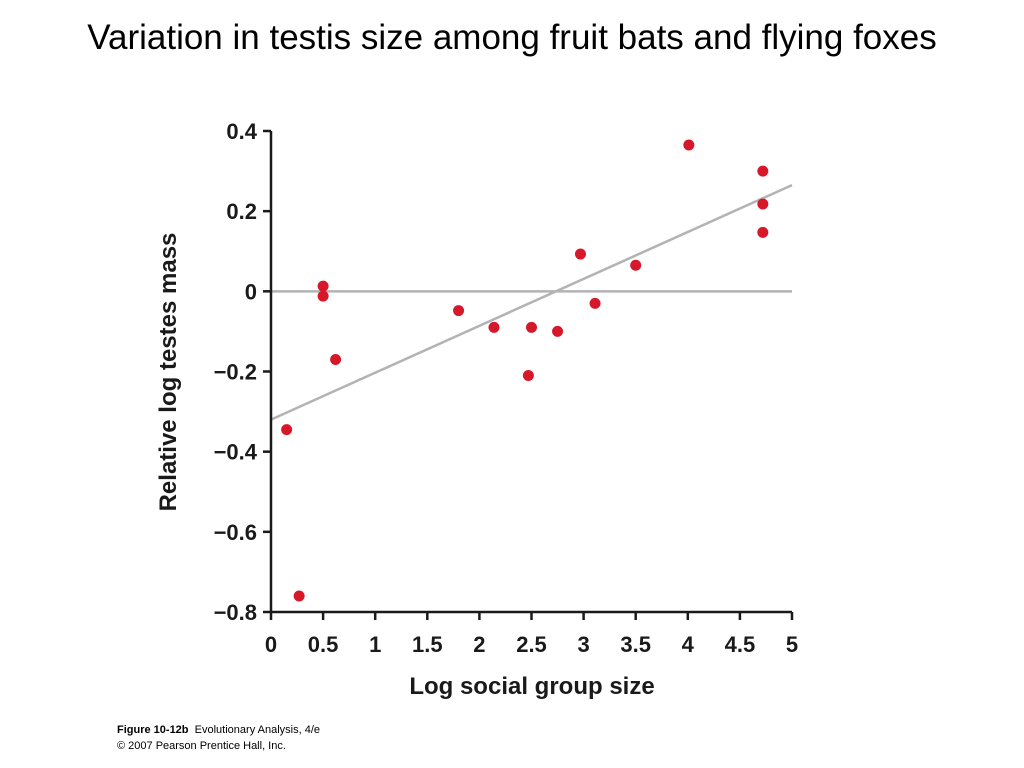 The height and width of the screenshot is (768, 1024). I want to click on y-axis-label: Relative log testes mass, so click(168, 372).